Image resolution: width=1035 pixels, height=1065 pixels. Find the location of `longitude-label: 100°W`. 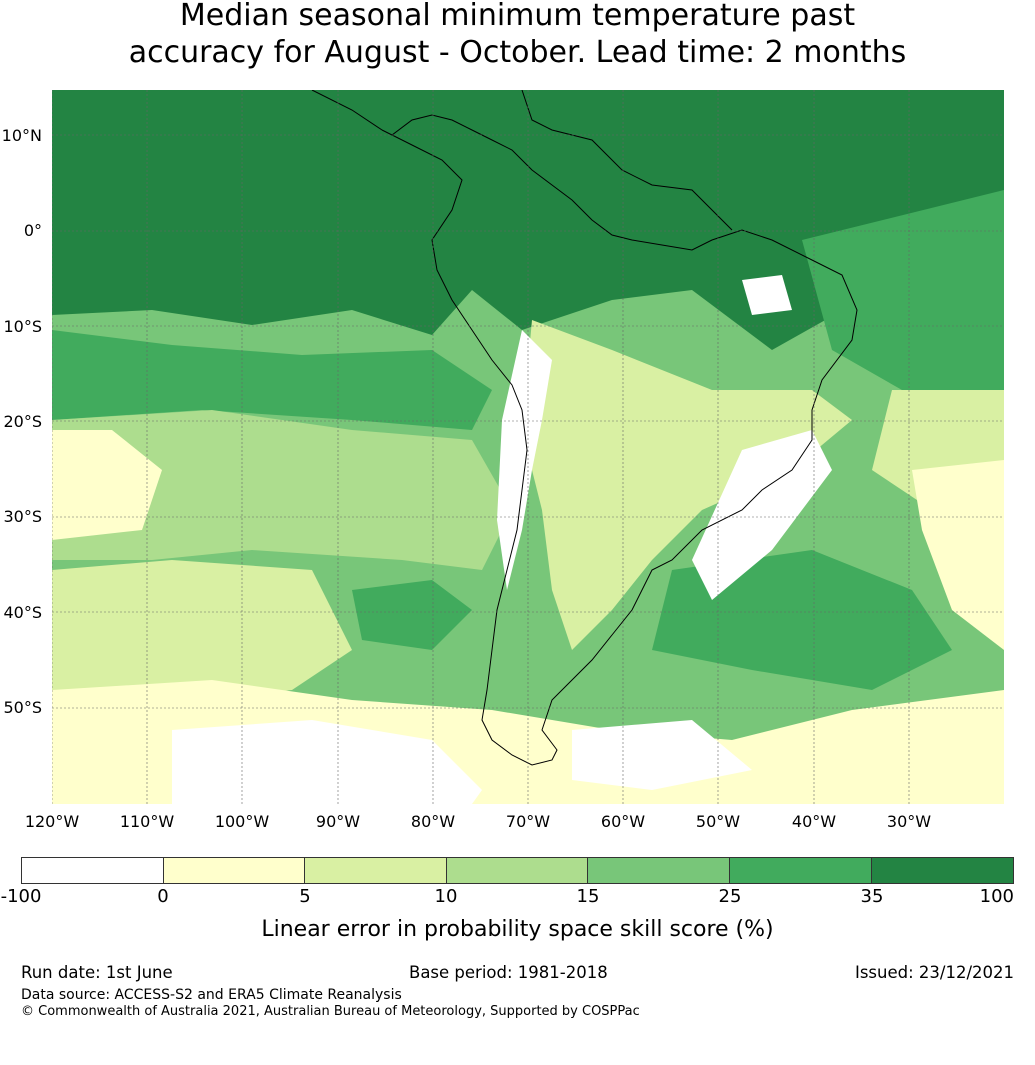

longitude-label: 100°W is located at coordinates (242, 821).